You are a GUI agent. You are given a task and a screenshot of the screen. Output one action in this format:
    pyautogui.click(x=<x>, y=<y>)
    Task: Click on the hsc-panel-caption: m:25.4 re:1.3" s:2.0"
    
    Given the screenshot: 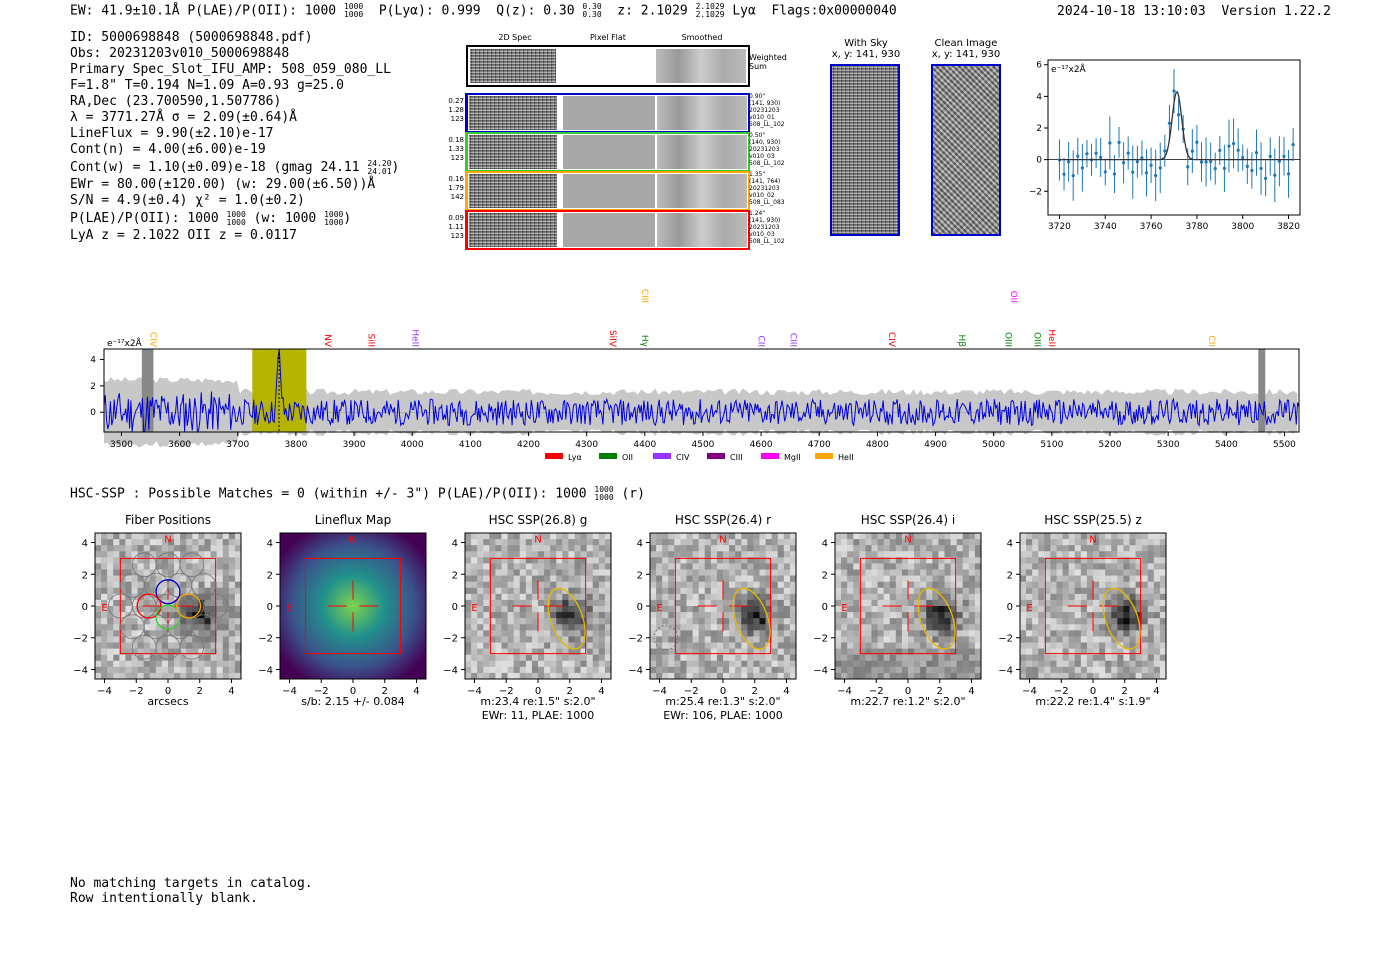 What is the action you would take?
    pyautogui.click(x=723, y=701)
    